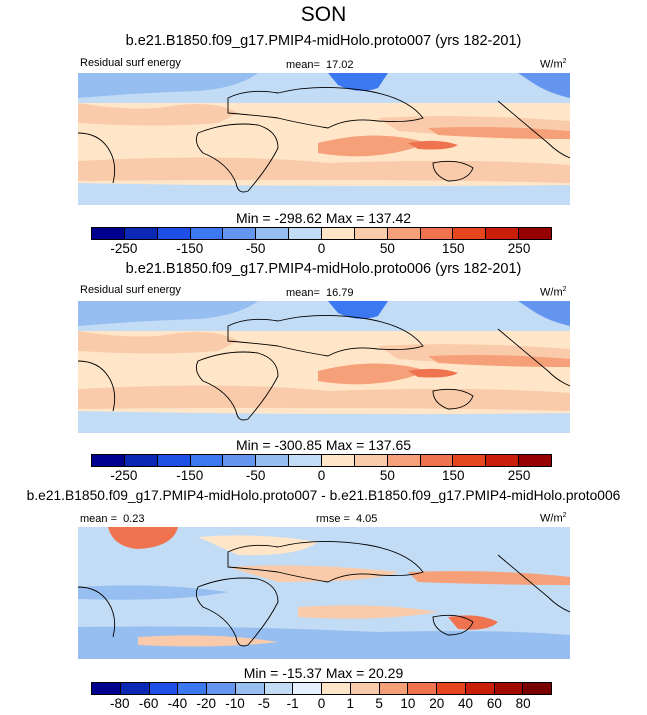 This screenshot has width=647, height=715. Describe the element at coordinates (124, 475) in the screenshot. I see `colorbar-tick-label: -250` at that location.